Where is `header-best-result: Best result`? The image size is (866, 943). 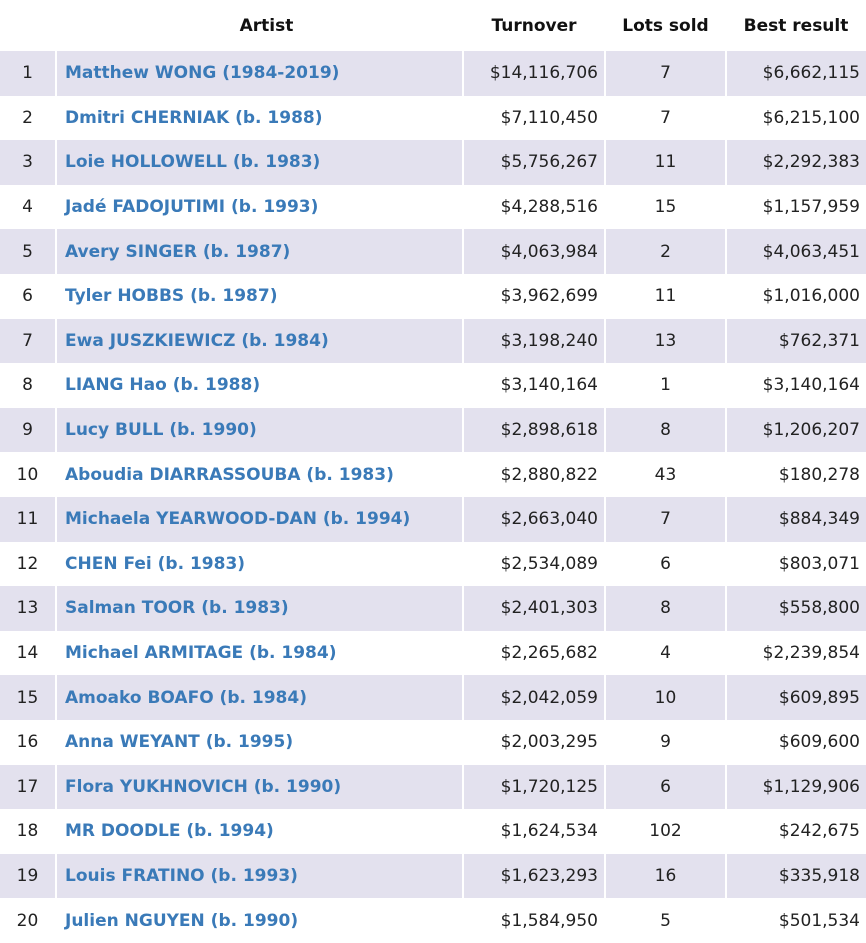
header-best-result: Best result is located at coordinates (796, 25).